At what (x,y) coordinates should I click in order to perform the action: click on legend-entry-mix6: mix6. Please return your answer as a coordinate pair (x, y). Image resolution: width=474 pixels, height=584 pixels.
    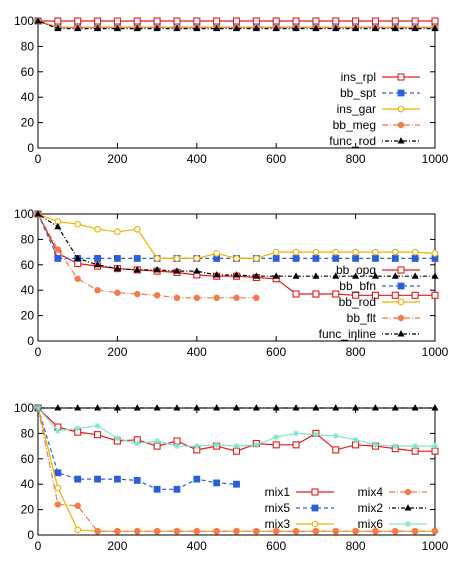
    Looking at the image, I should click on (392, 524).